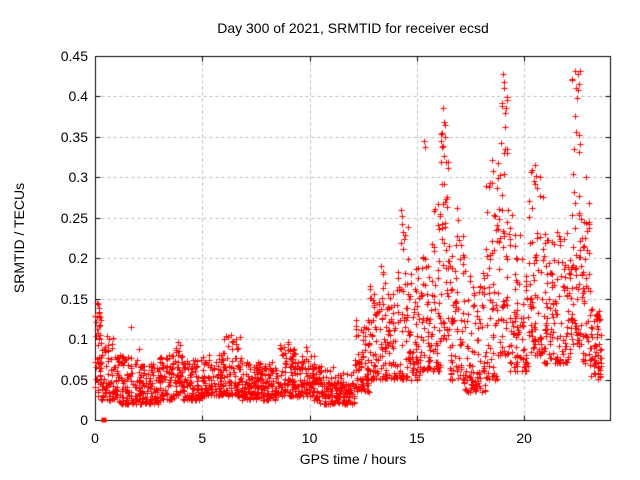  I want to click on y-tick-label: 0.2, so click(78, 258).